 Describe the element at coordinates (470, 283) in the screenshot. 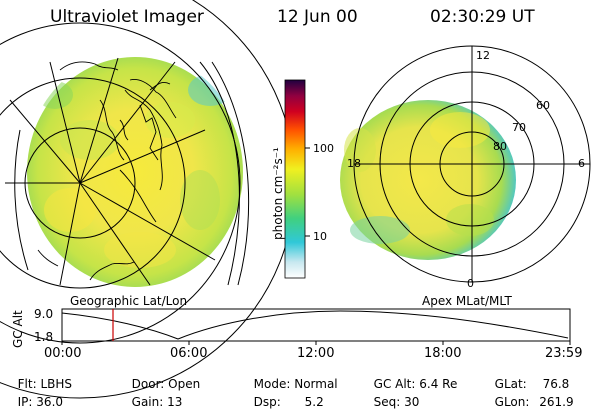

I see `mlt-label-0: 0` at that location.